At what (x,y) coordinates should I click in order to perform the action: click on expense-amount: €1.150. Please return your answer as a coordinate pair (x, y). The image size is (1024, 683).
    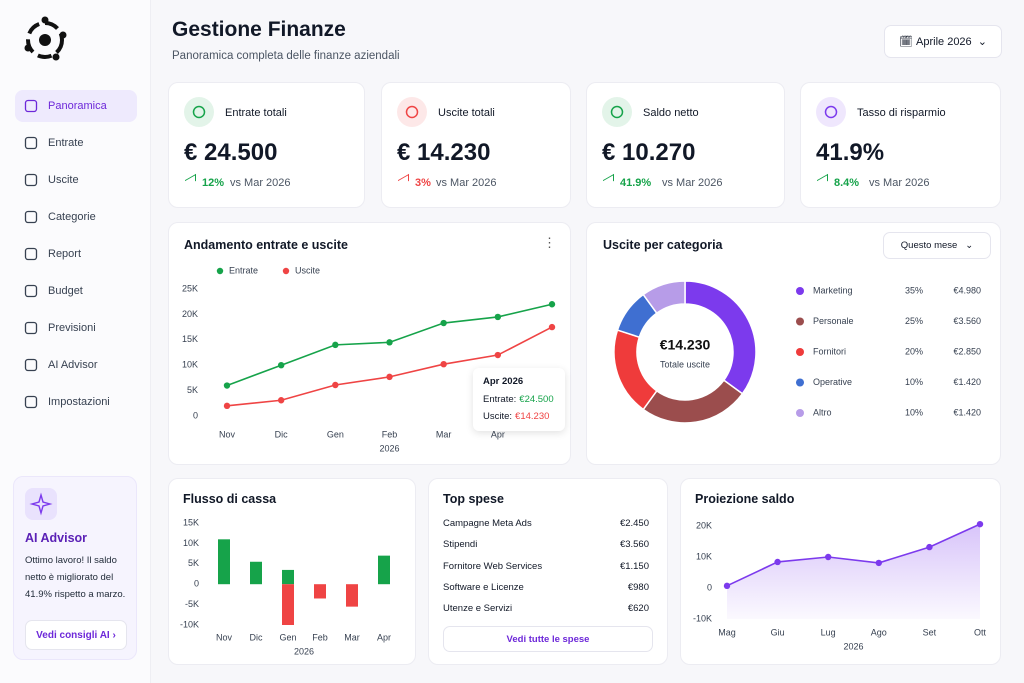
    Looking at the image, I should click on (634, 566).